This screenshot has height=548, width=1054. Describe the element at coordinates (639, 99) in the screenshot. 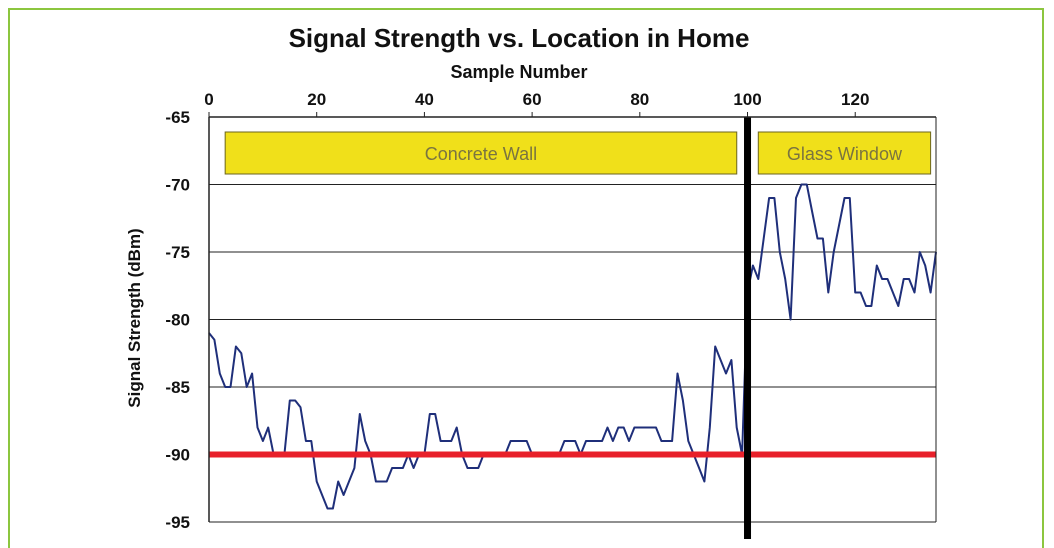

I see `x-tick-label: 80` at that location.